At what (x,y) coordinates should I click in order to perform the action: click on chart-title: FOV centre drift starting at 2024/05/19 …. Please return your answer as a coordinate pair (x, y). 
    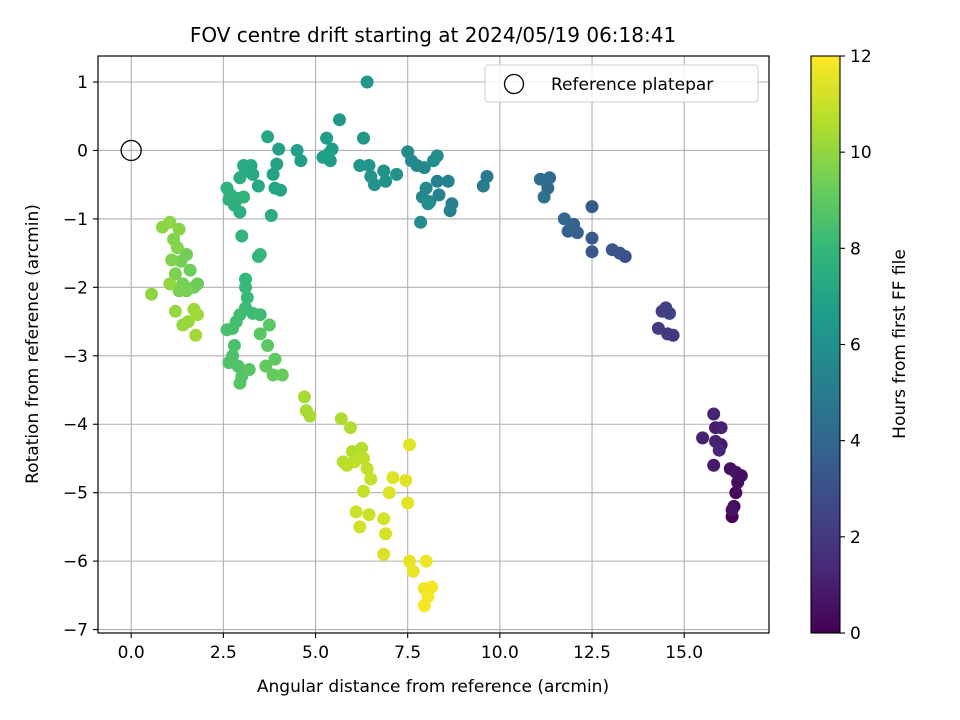
    Looking at the image, I should click on (433, 35).